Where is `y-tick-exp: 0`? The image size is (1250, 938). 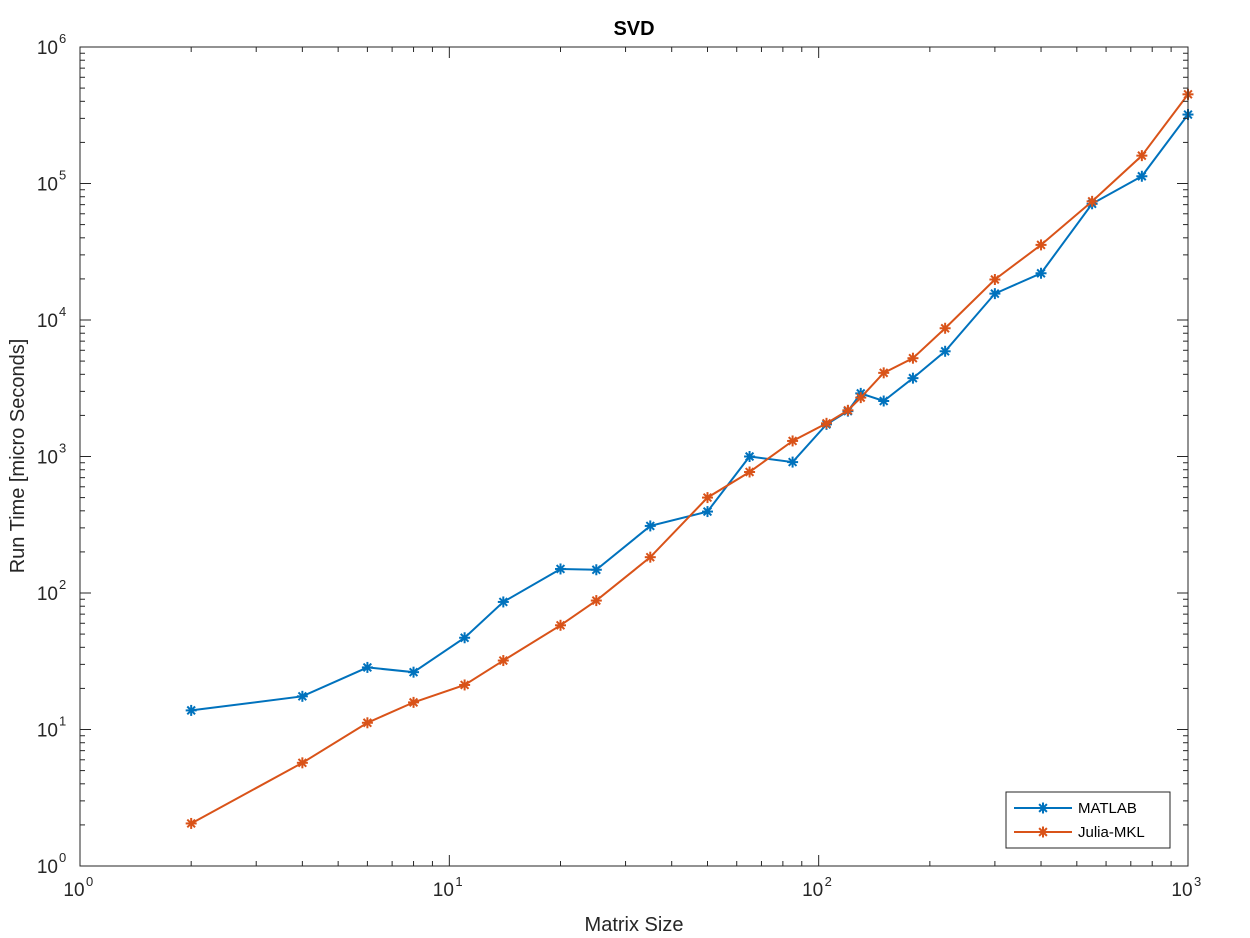 y-tick-exp: 0 is located at coordinates (62, 857).